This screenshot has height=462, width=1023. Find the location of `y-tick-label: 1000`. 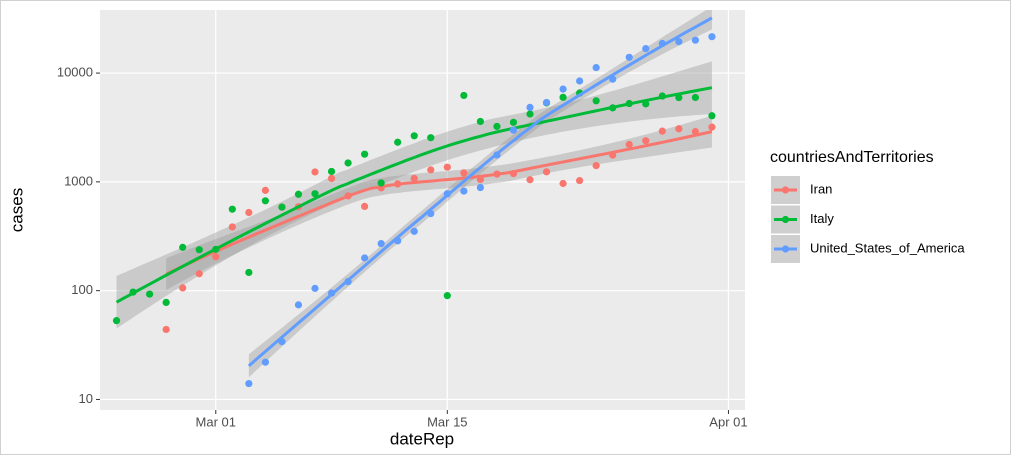

y-tick-label: 1000 is located at coordinates (78, 180).